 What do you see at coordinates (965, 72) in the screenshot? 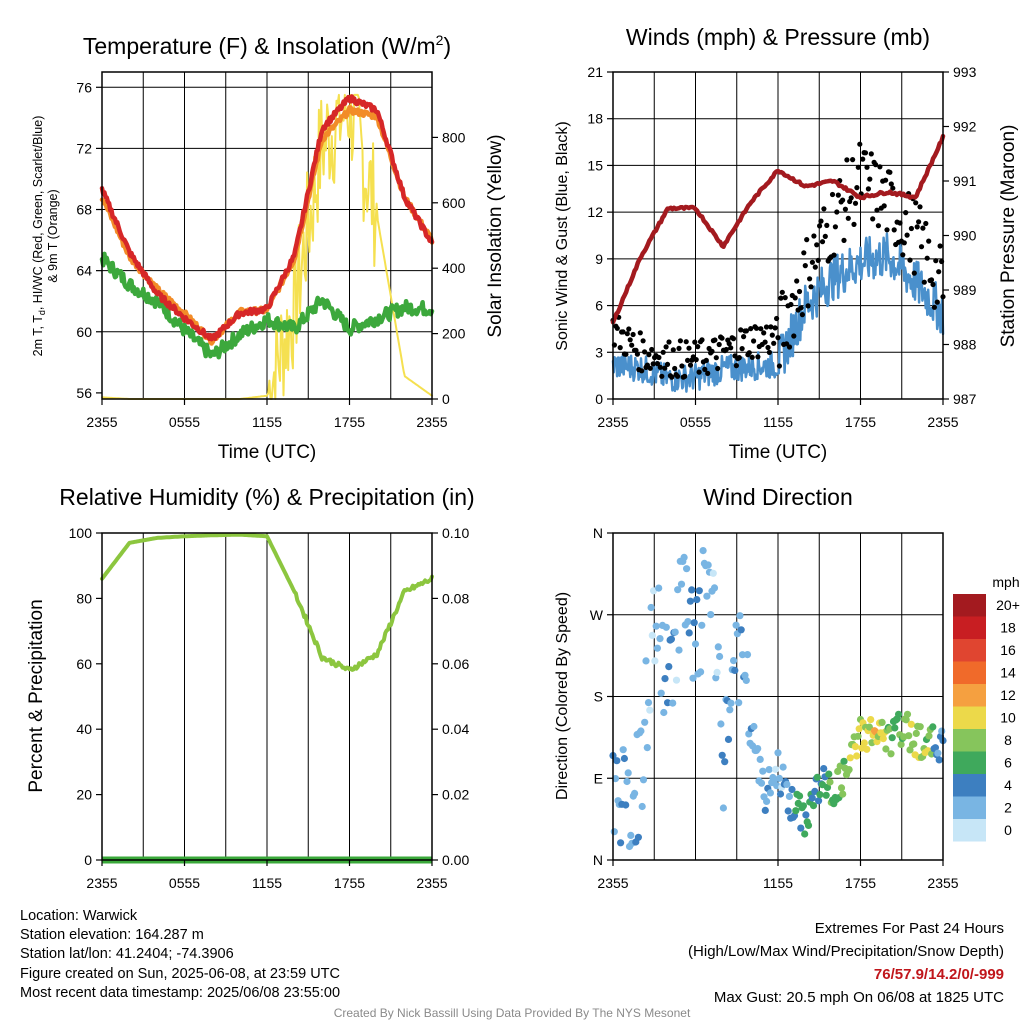
I see `right-tick-label: 993` at bounding box center [965, 72].